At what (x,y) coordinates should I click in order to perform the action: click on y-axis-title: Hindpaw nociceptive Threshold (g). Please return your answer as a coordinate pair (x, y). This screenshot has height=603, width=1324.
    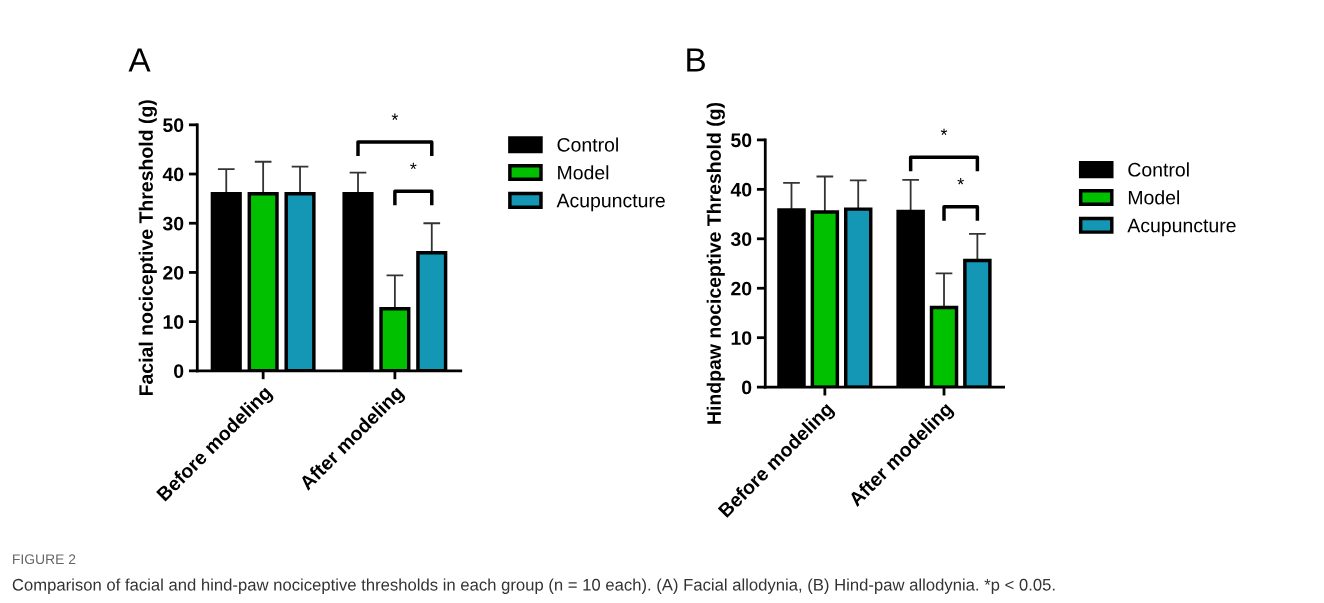
    Looking at the image, I should click on (715, 263).